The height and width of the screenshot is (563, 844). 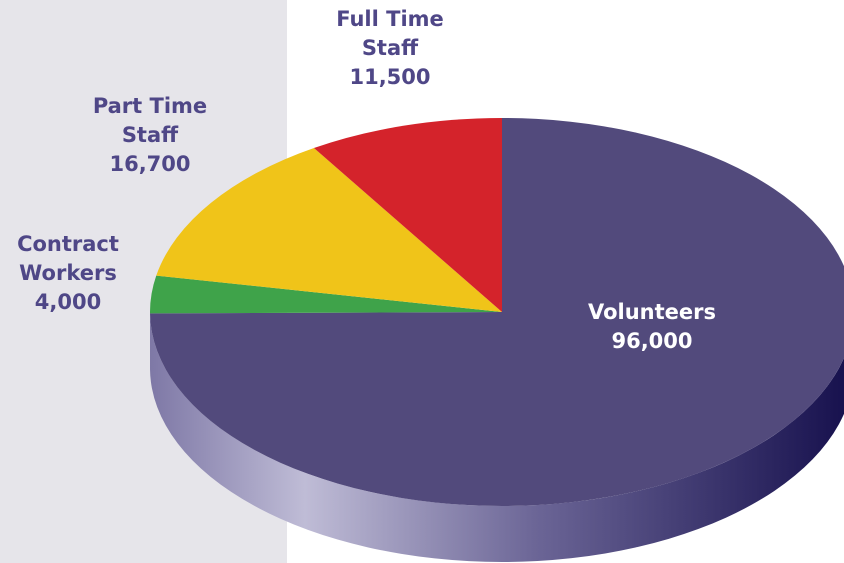 What do you see at coordinates (150, 164) in the screenshot?
I see `value-label: 16,700` at bounding box center [150, 164].